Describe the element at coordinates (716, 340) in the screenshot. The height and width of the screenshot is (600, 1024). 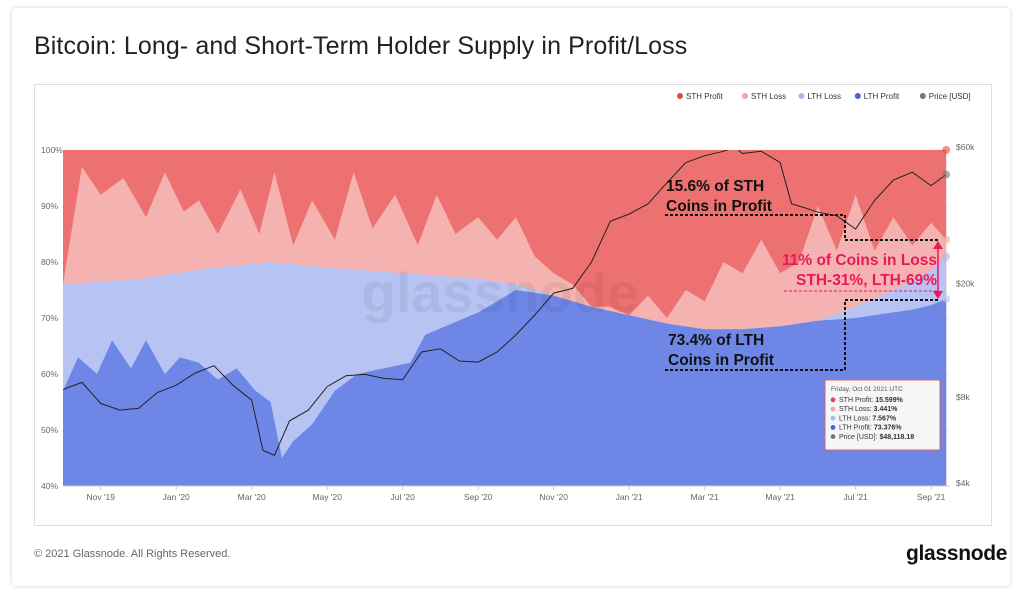
I see `annotation-lth-profit: 73.4% of LTH` at that location.